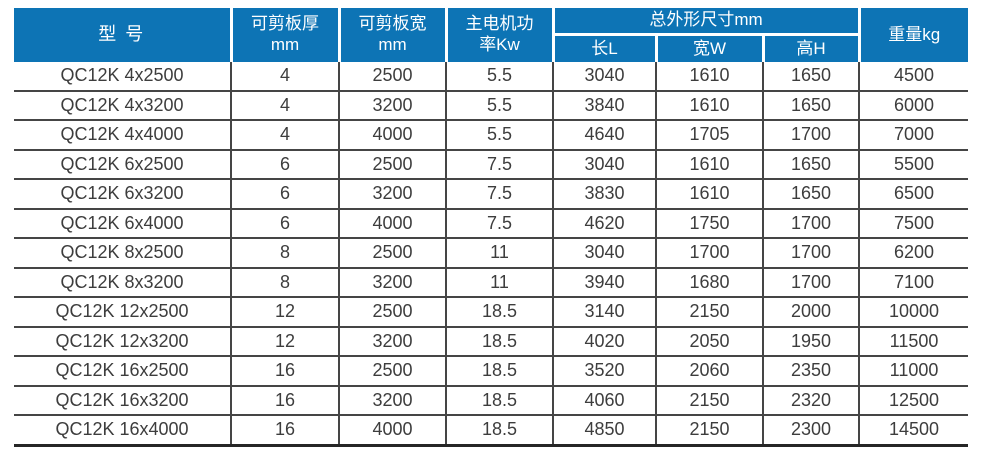 Image resolution: width=992 pixels, height=450 pixels. Describe the element at coordinates (122, 165) in the screenshot. I see `cell-model: QC12K 6x2500` at that location.